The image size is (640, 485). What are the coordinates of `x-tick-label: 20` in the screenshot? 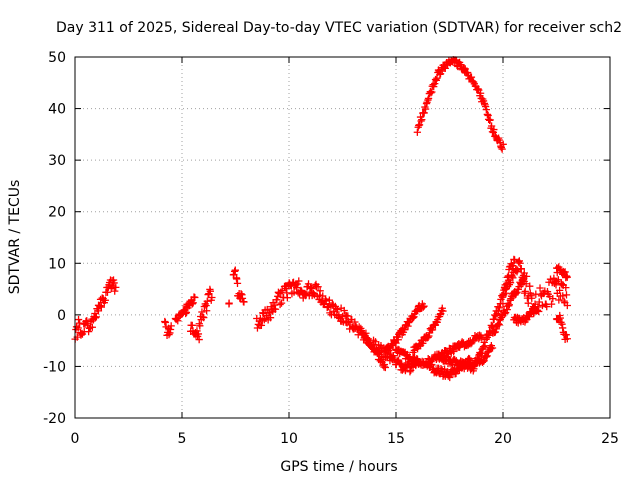 It's located at (503, 439).